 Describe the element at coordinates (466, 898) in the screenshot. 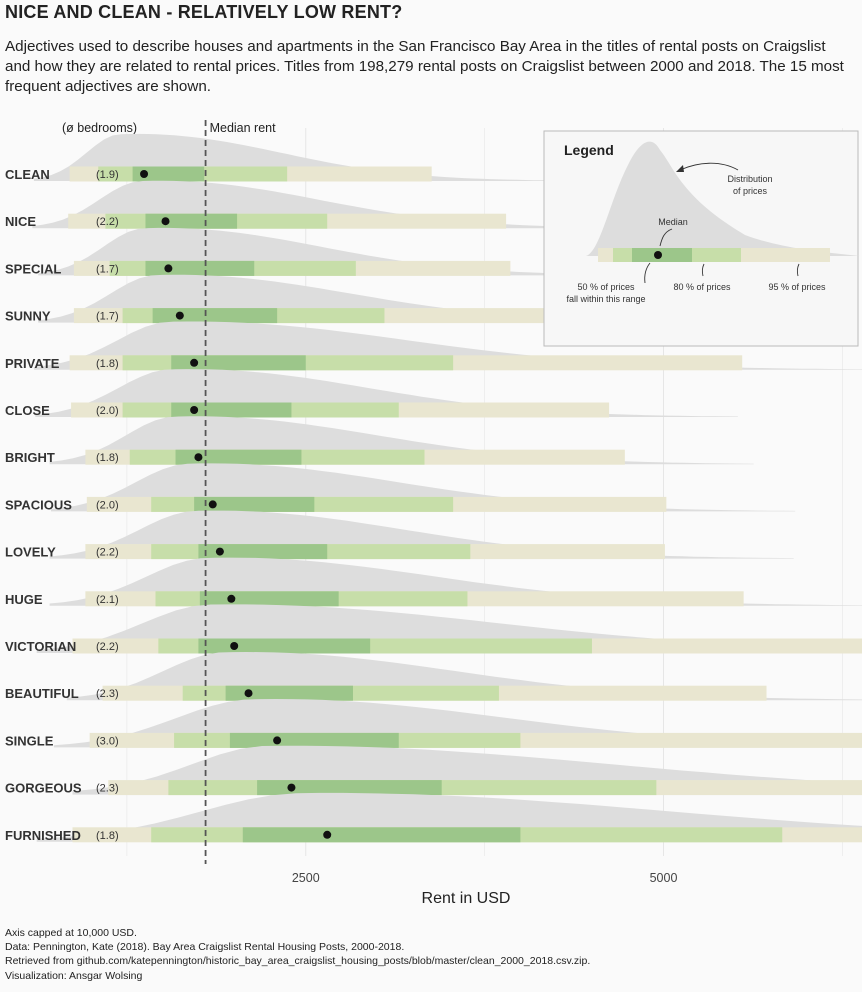

I see `x-axis-label: Rent in USD` at that location.